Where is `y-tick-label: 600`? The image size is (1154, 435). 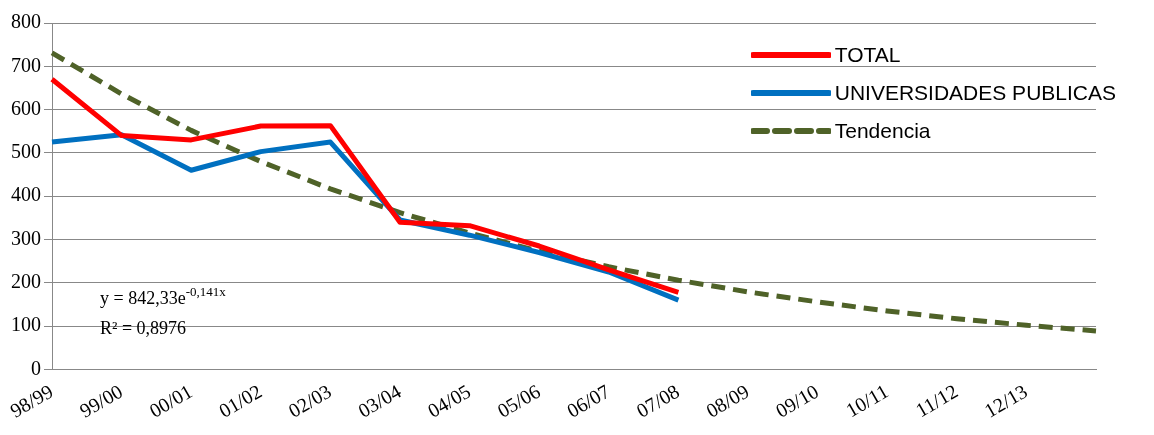 y-tick-label: 600 is located at coordinates (26, 107).